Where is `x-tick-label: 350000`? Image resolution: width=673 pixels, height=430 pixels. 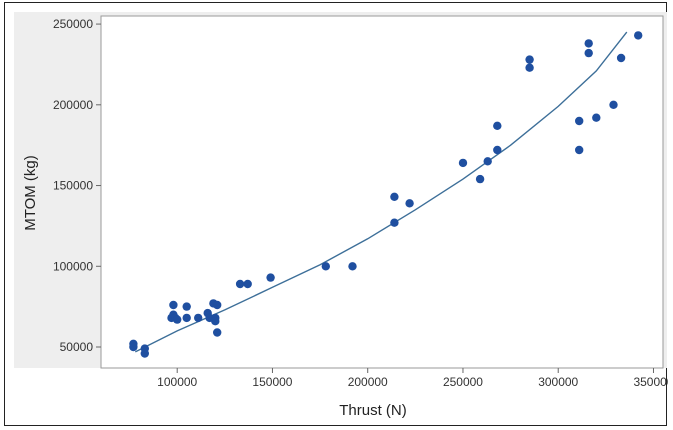 x-tick-label: 350000 is located at coordinates (650, 382).